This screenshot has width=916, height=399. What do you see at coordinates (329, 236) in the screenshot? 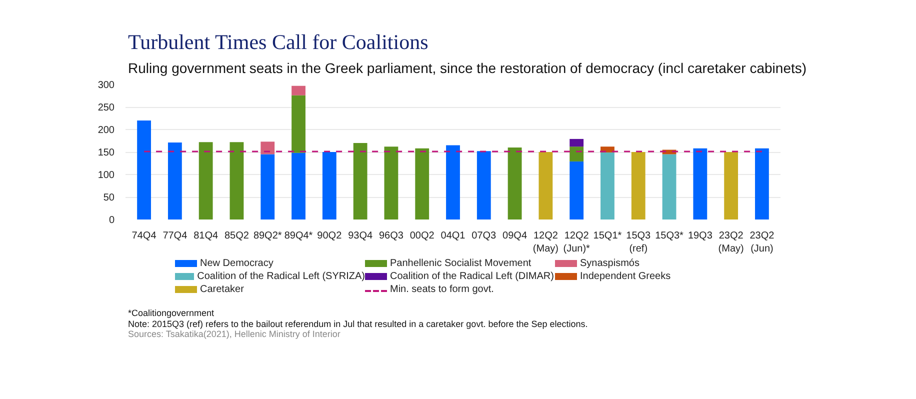
I see `x-tick-label: 90Q2` at bounding box center [329, 236].